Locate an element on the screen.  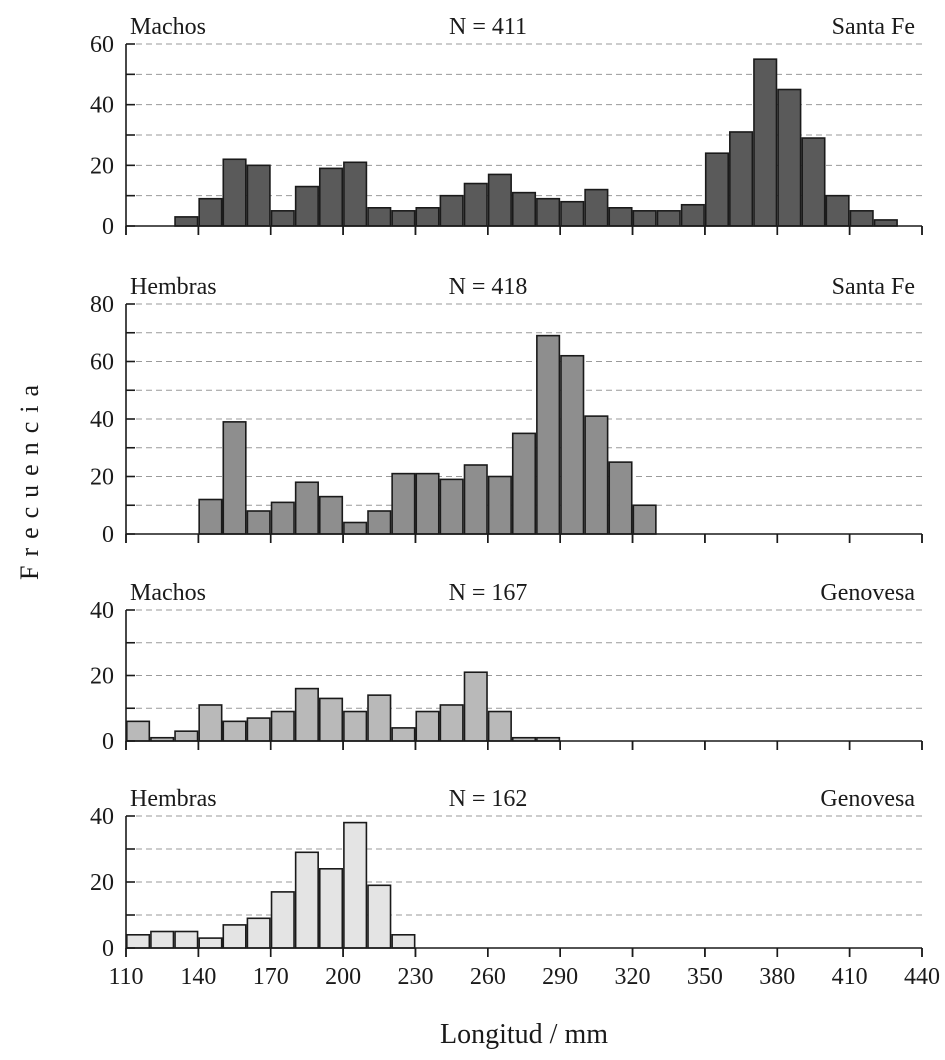
y-axis-label: Frecuencia is located at coordinates (29, 478).